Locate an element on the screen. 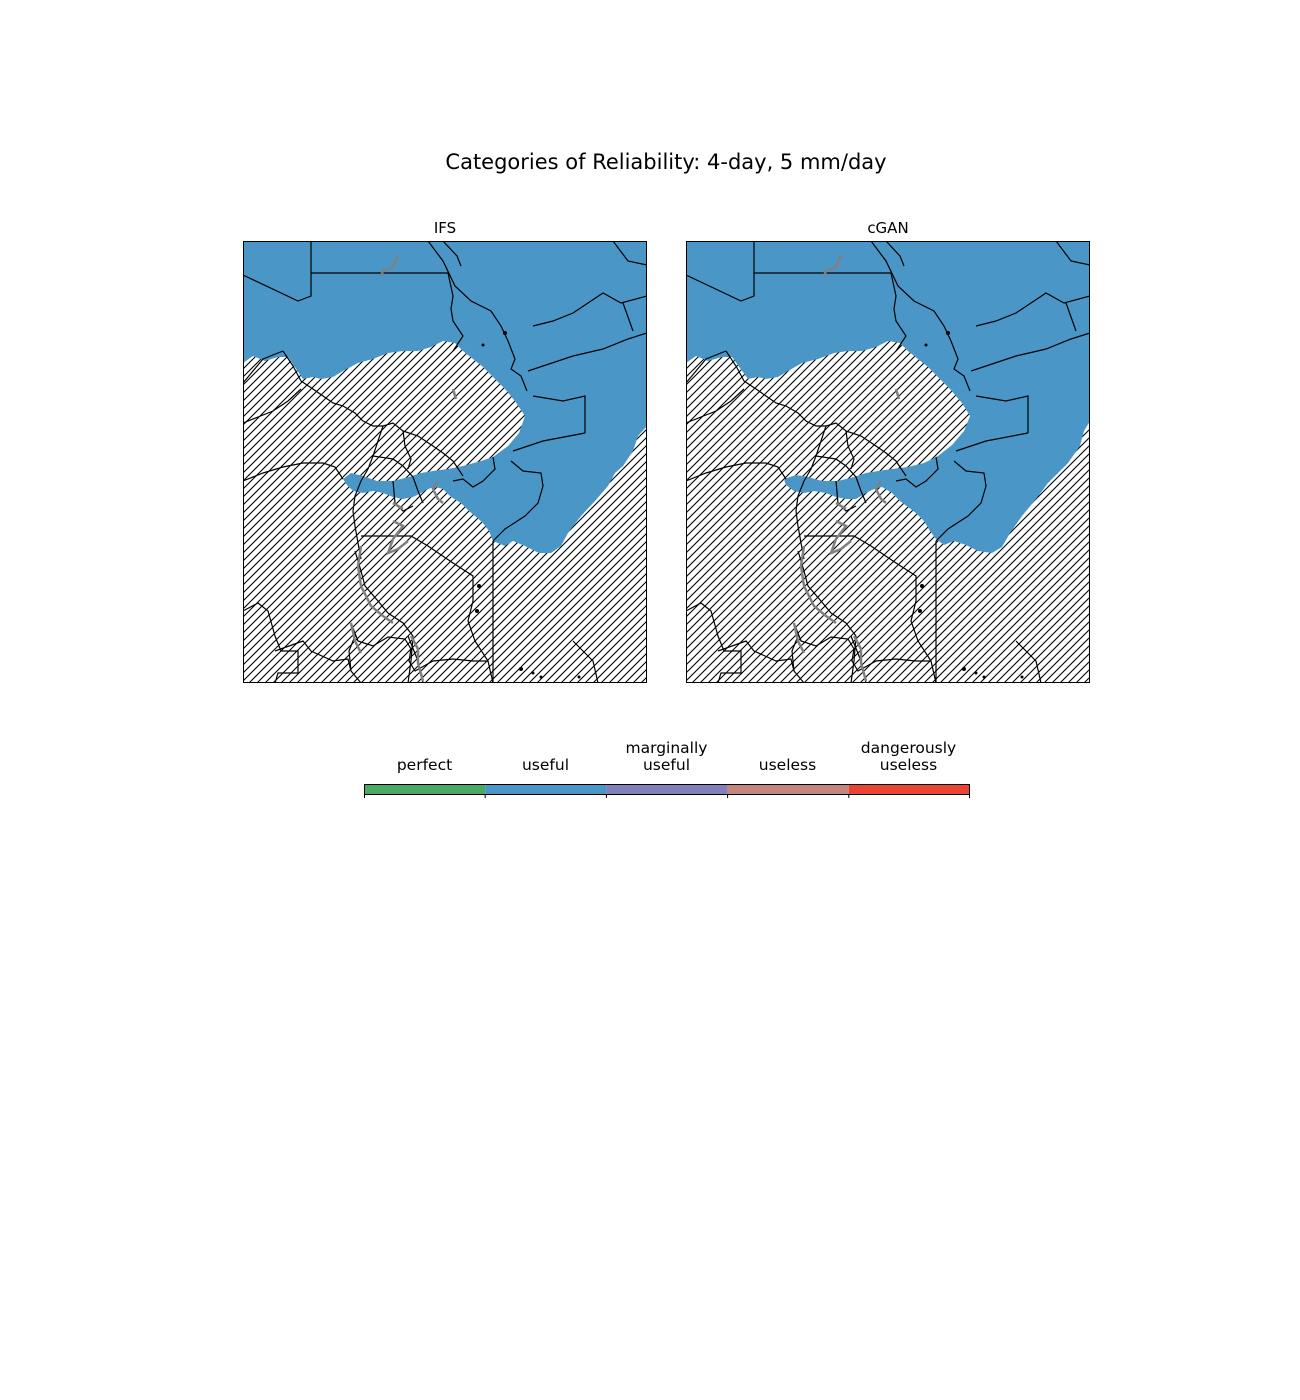  colorbar-label-useful-line2: useful is located at coordinates (545, 765).